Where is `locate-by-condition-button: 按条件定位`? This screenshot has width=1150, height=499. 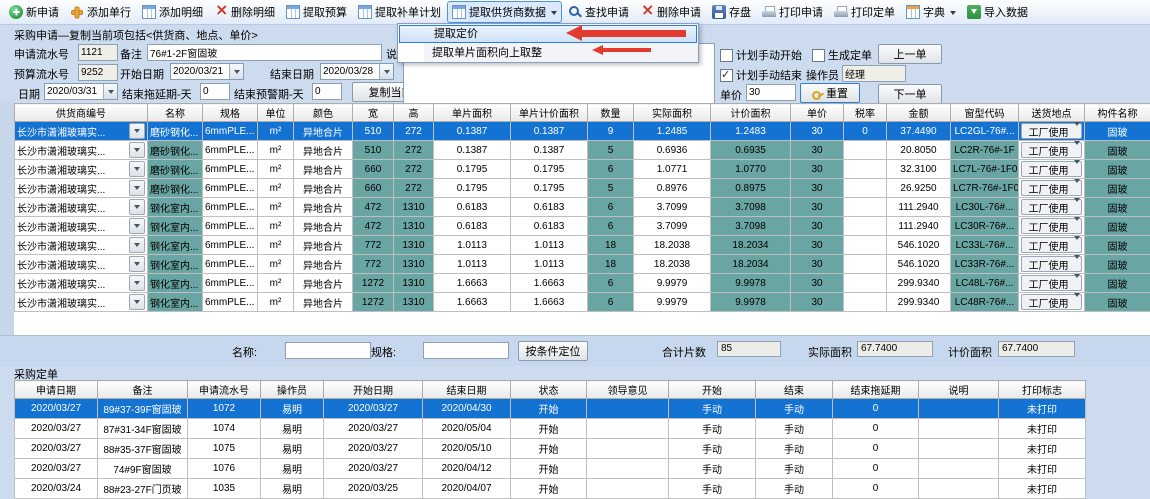
locate-by-condition-button: 按条件定位 is located at coordinates (553, 351).